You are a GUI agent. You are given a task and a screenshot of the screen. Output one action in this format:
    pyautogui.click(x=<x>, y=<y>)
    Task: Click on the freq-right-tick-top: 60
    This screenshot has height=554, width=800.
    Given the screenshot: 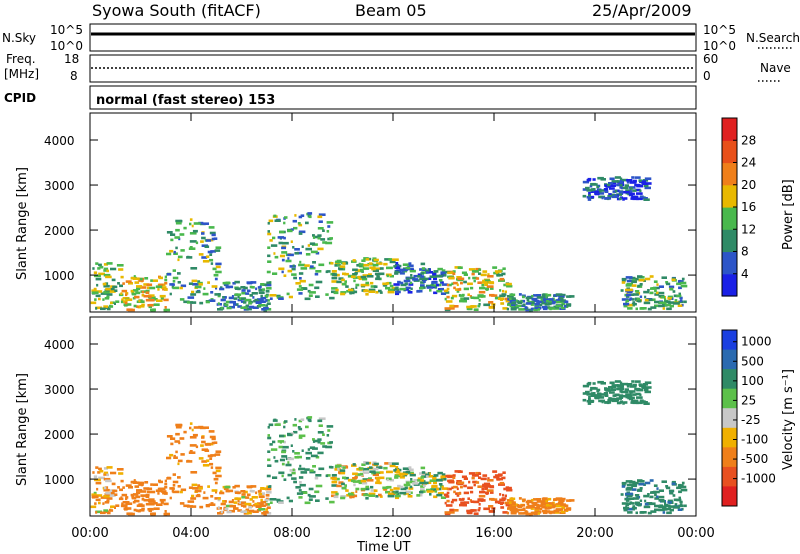 What is the action you would take?
    pyautogui.click(x=710, y=59)
    